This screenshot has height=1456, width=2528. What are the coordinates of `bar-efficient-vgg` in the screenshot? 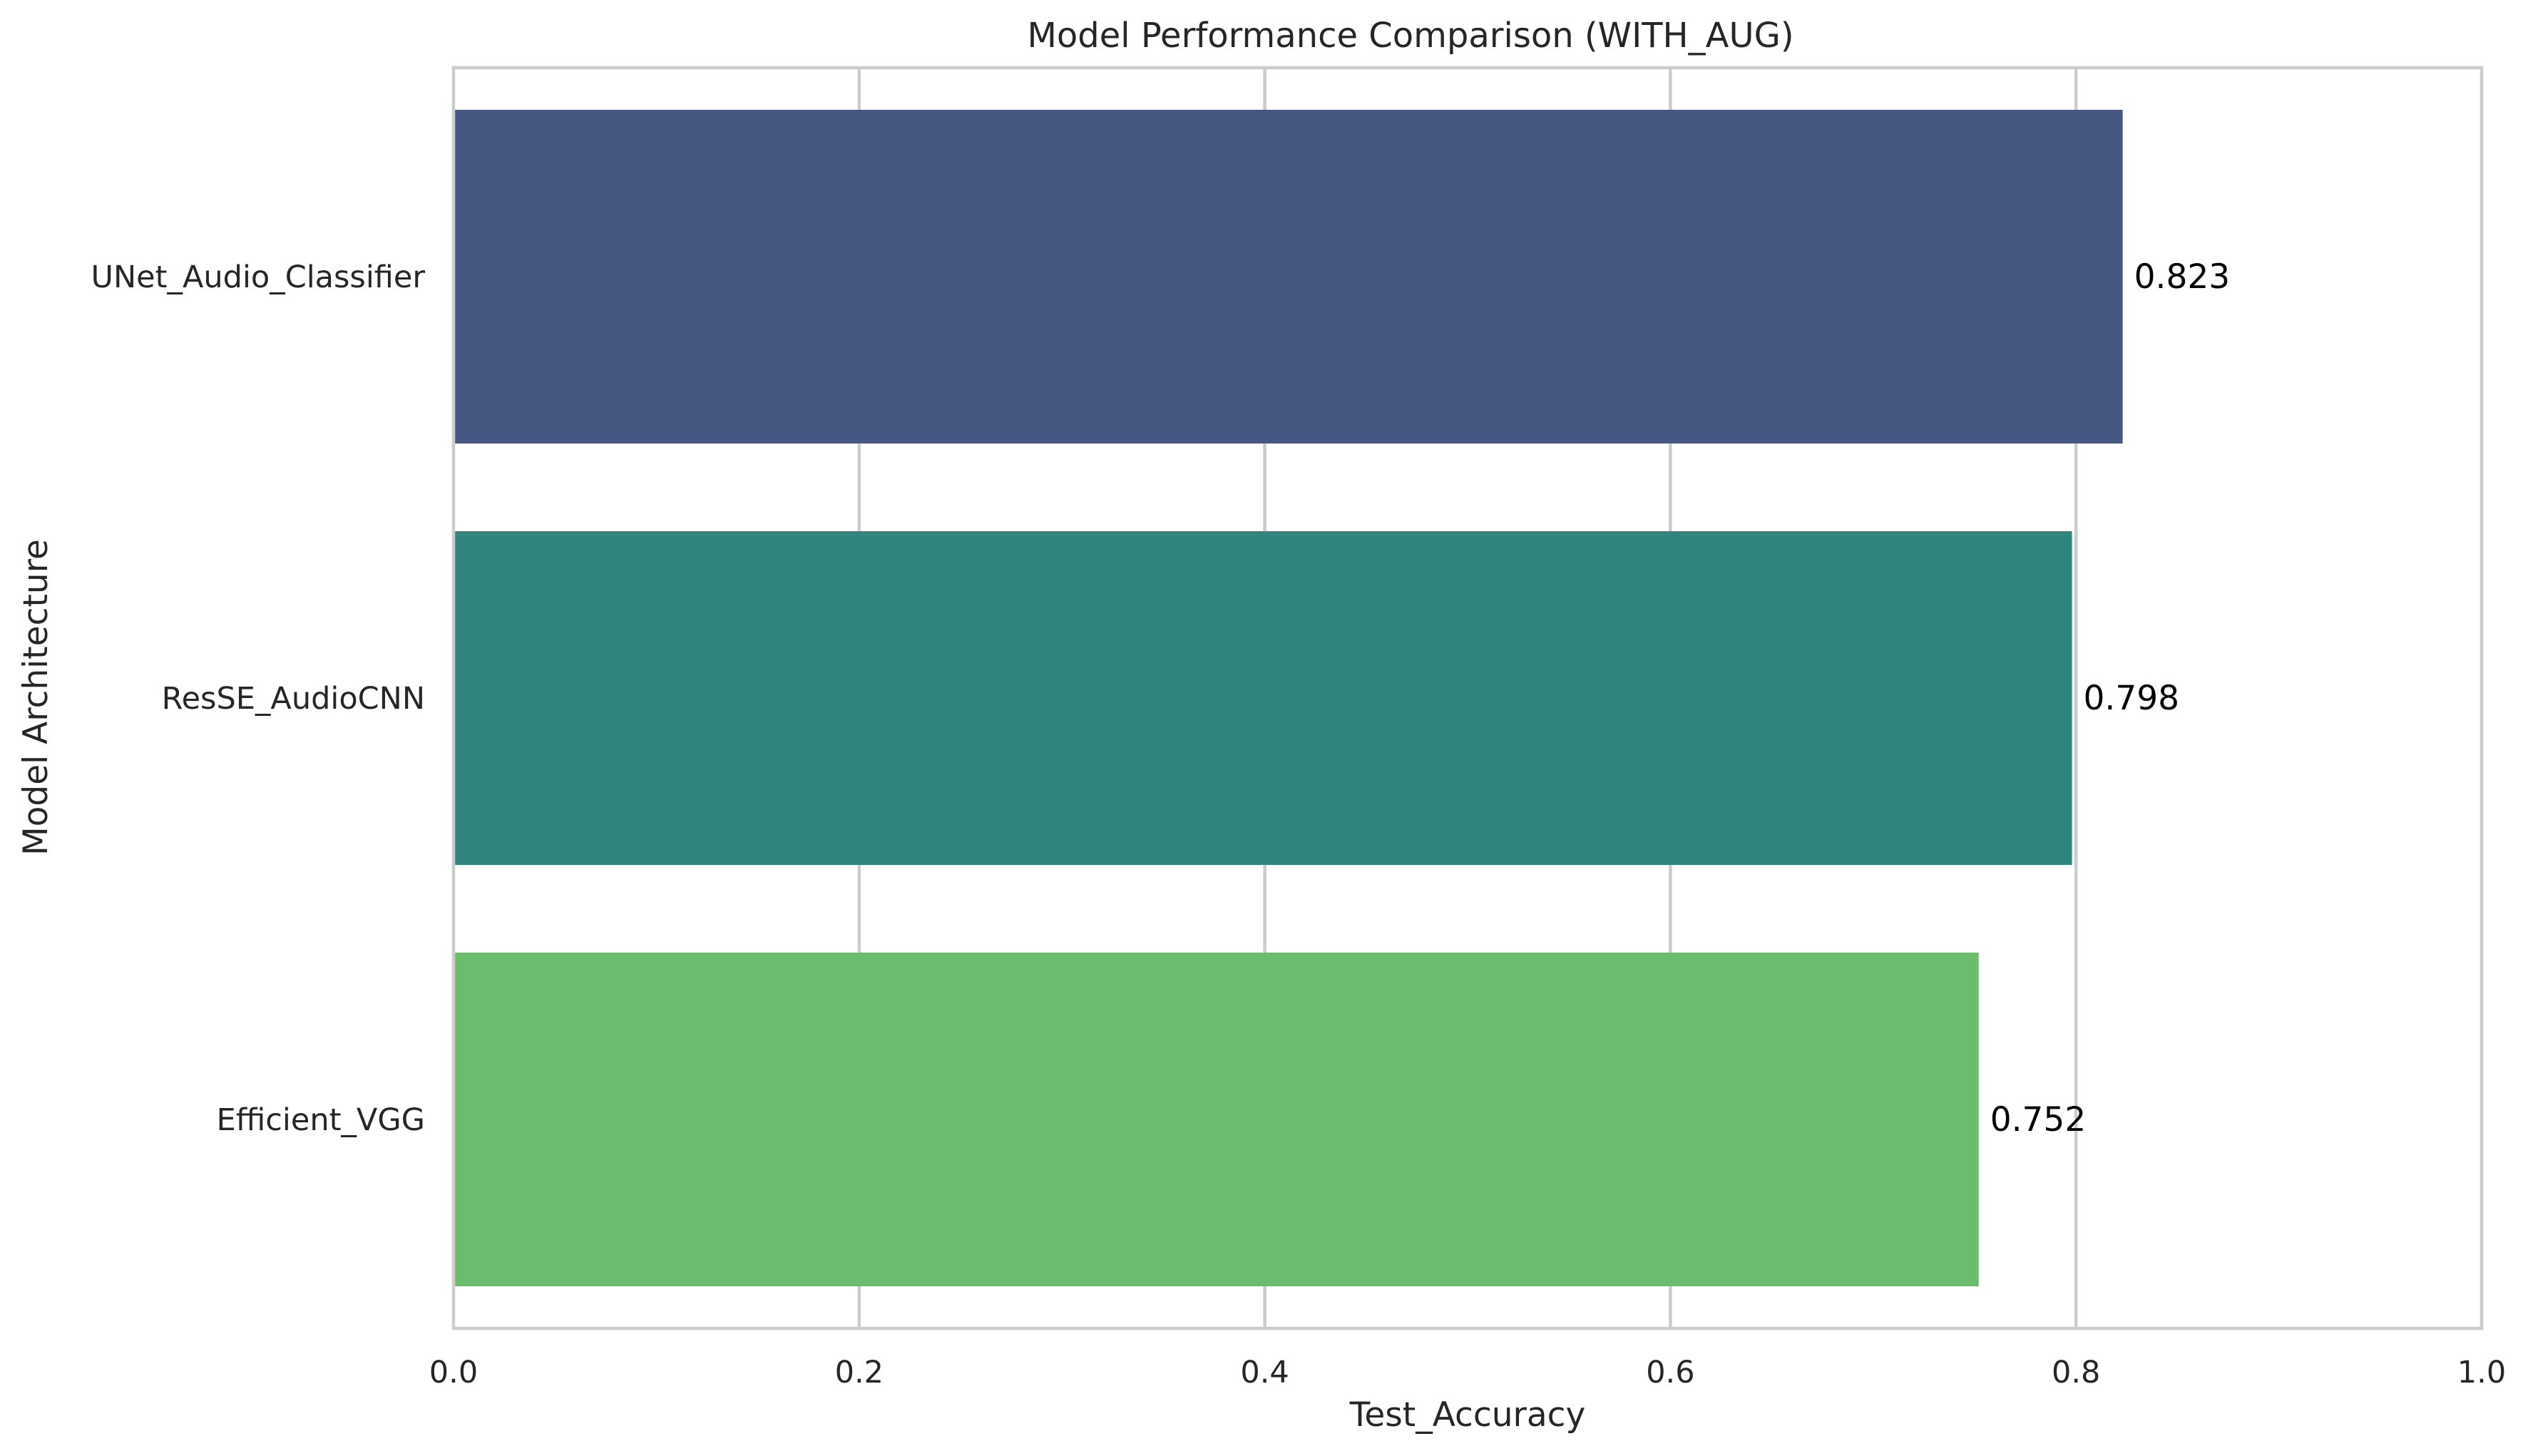 It's located at (1216, 1119).